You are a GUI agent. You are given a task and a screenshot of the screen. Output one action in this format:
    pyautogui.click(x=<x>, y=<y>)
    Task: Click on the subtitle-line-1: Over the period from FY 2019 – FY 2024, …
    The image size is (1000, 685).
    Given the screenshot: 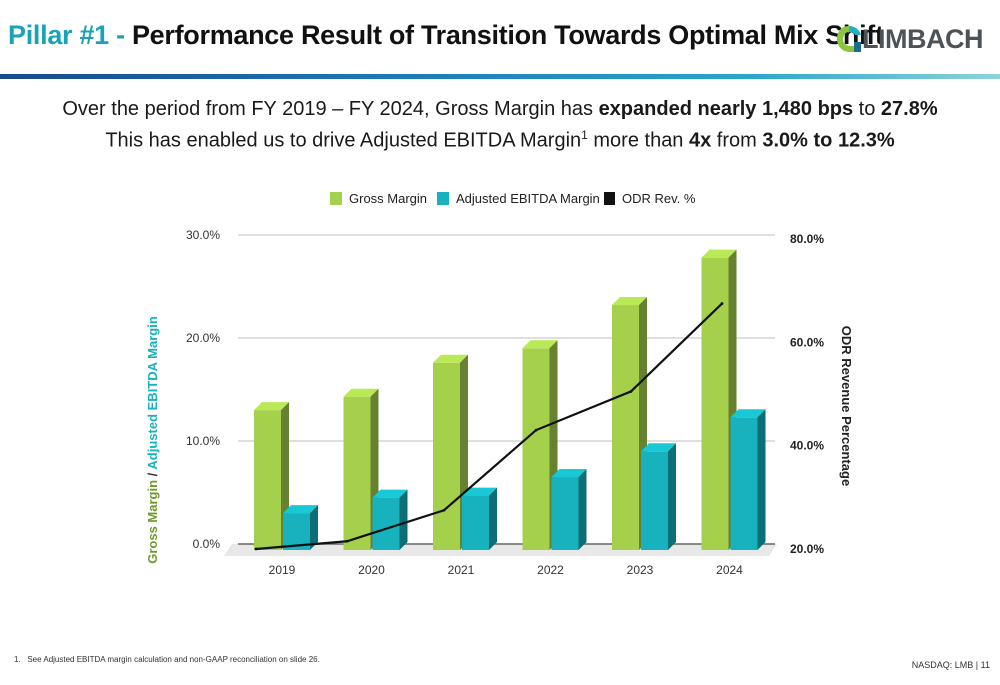 What is the action you would take?
    pyautogui.click(x=500, y=109)
    